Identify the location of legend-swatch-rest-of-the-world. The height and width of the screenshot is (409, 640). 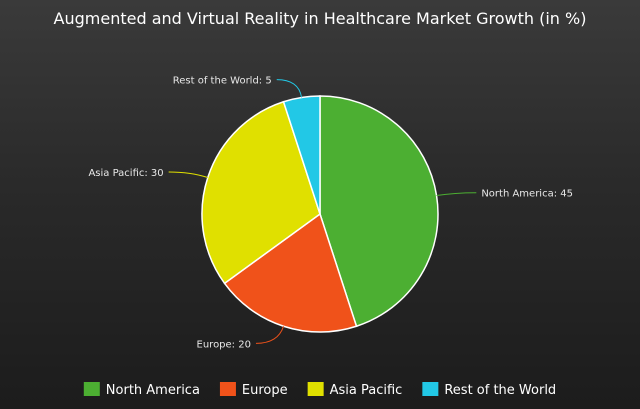
(430, 389).